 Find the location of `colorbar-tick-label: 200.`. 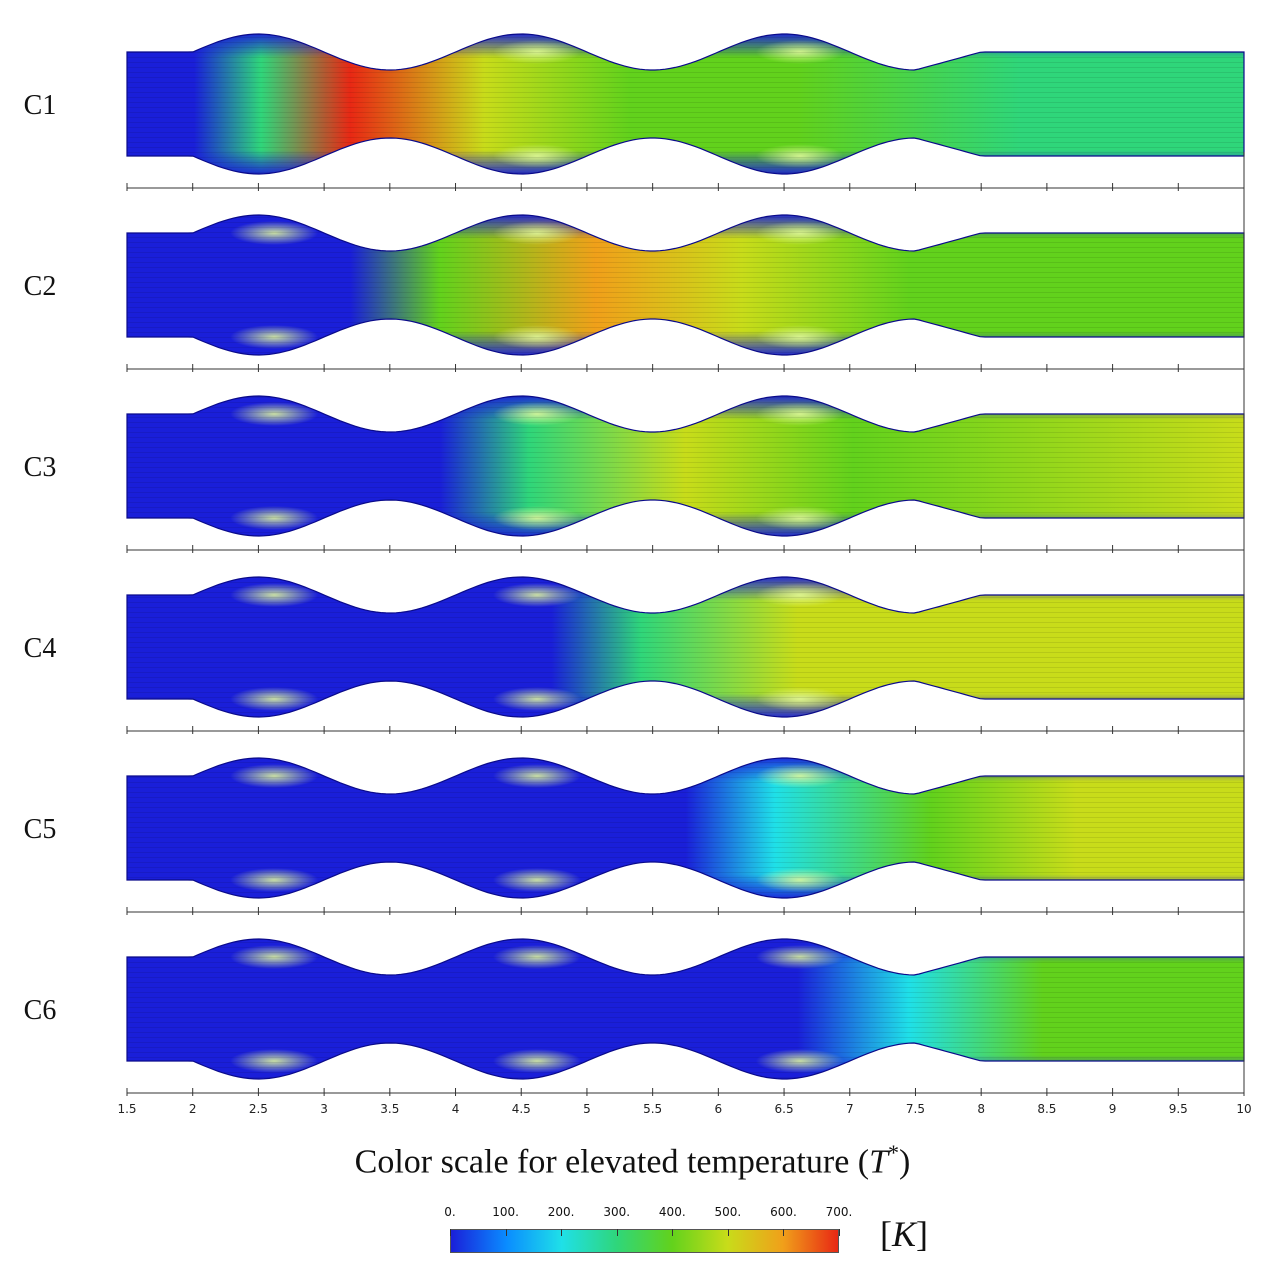

colorbar-tick-label: 200. is located at coordinates (561, 1212).